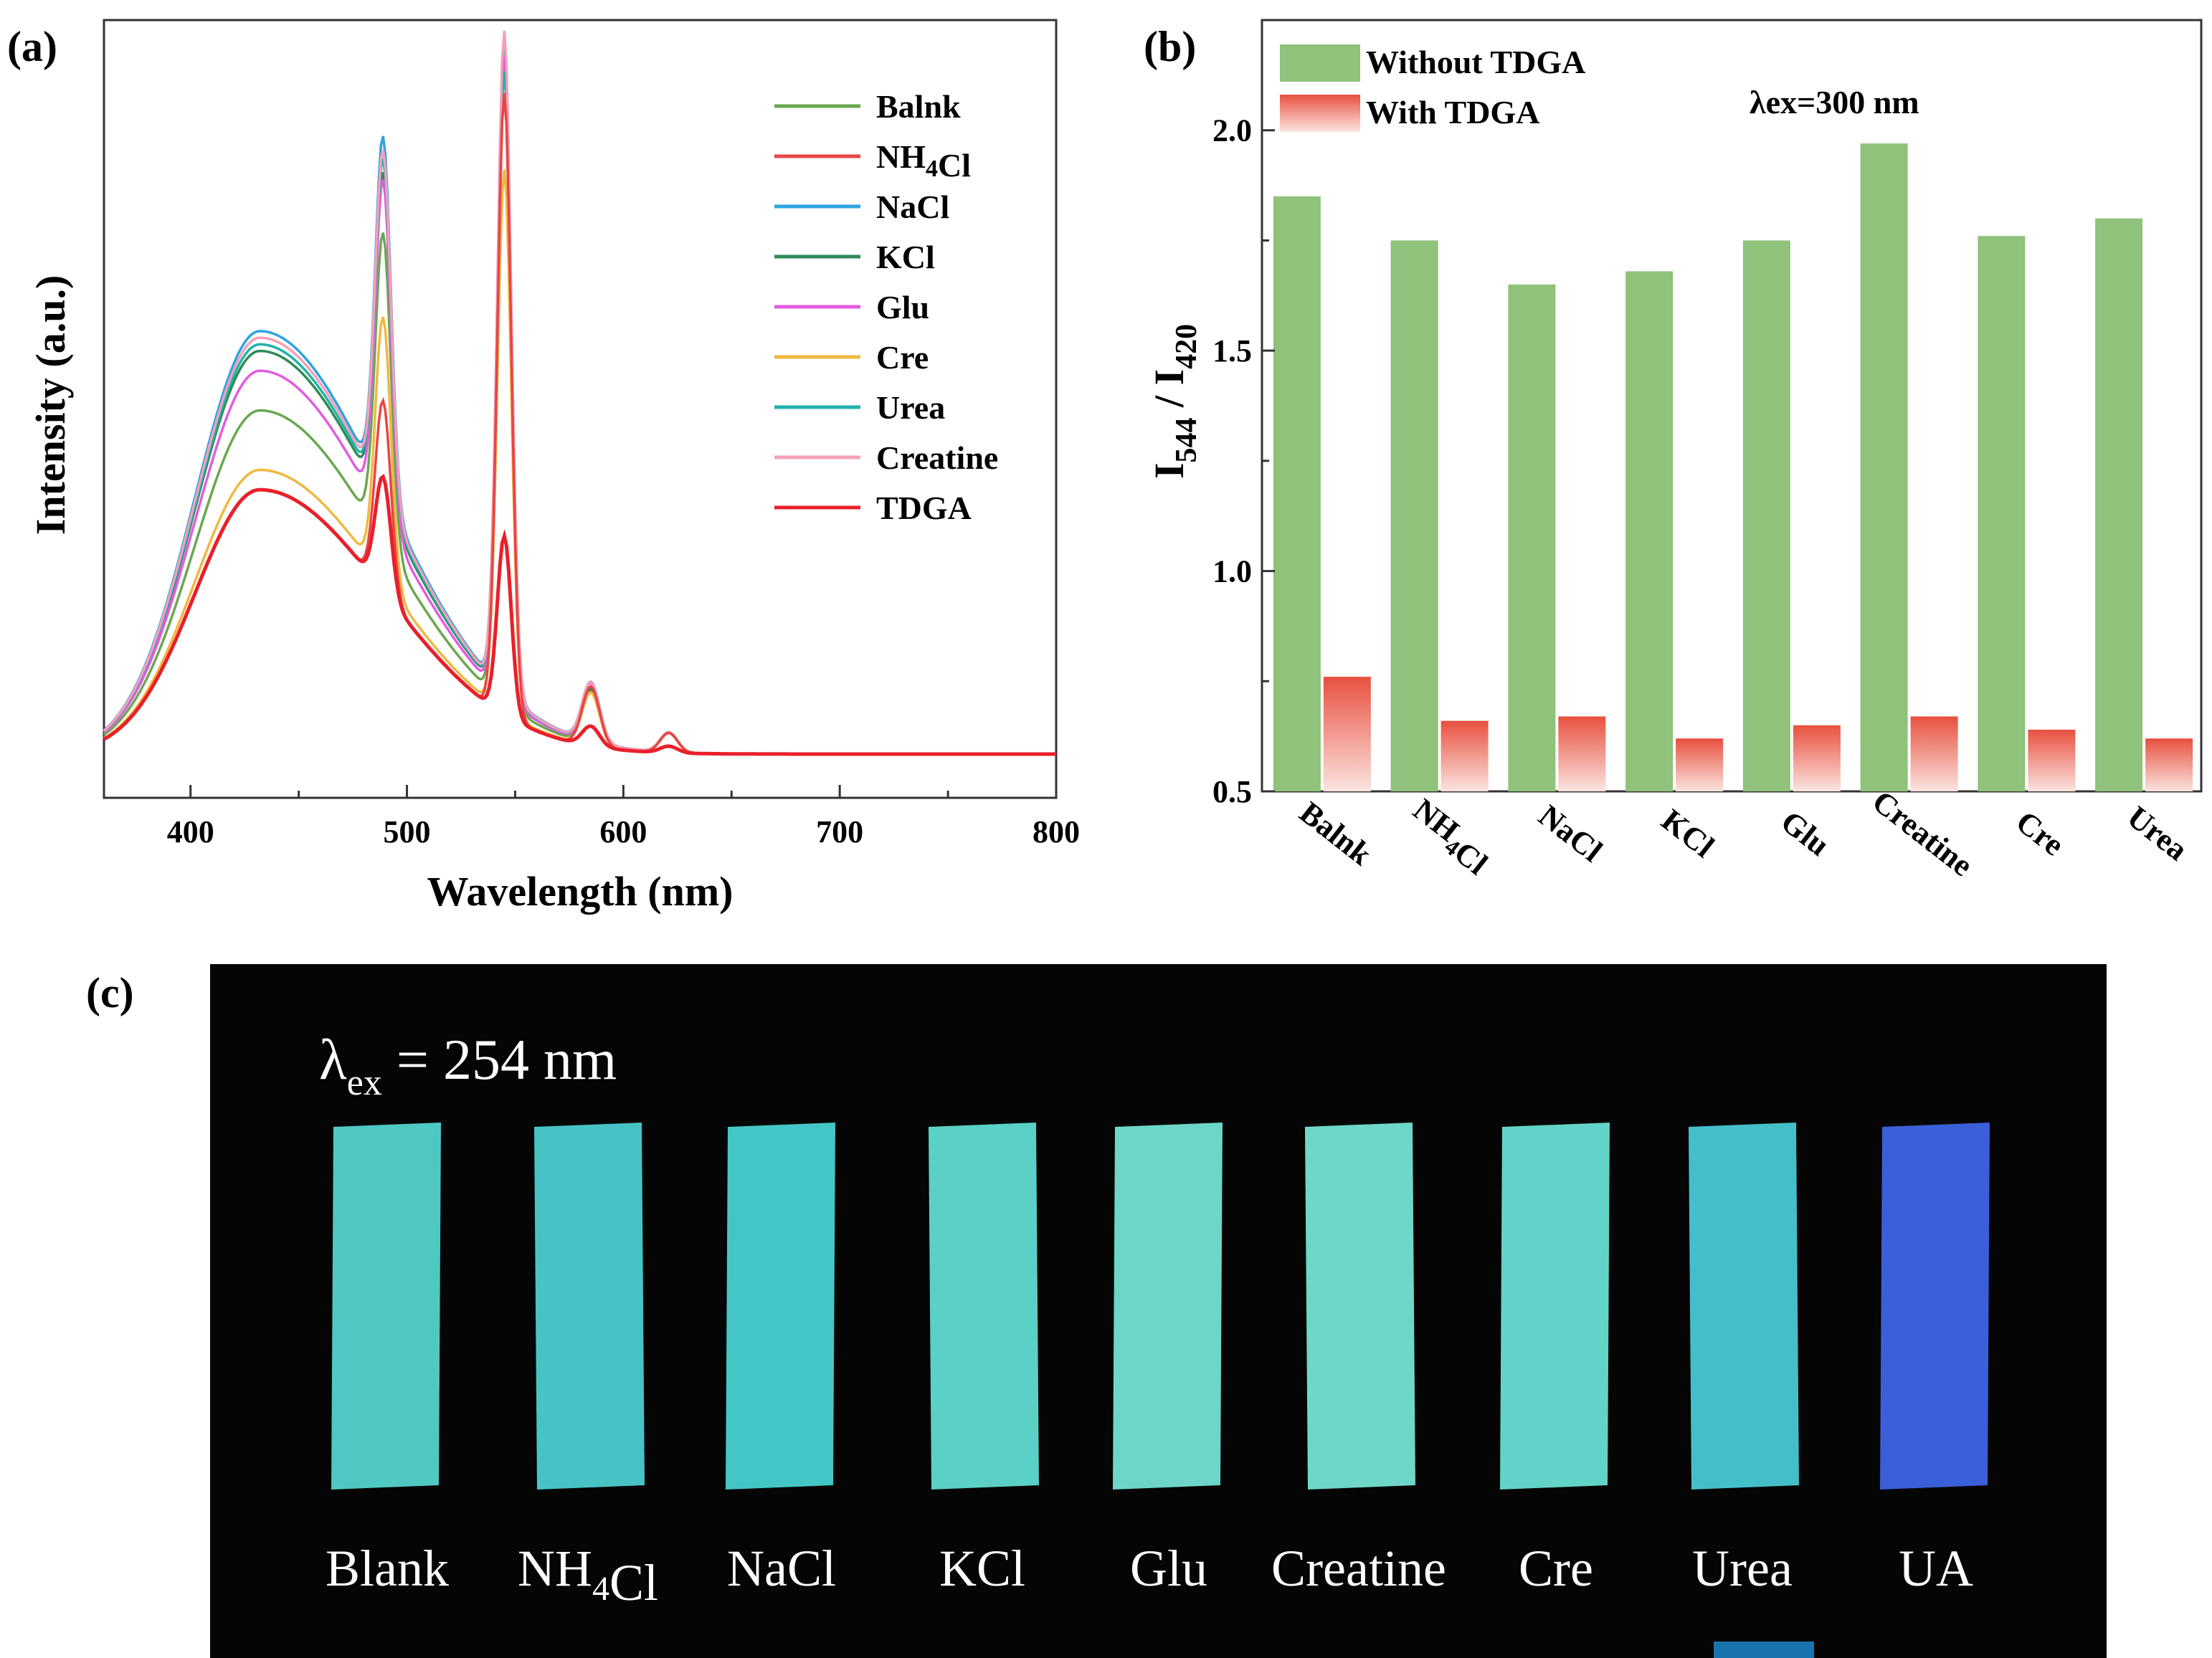 The height and width of the screenshot is (1658, 2212). What do you see at coordinates (32, 46) in the screenshot?
I see `panel-label-a: (a)` at bounding box center [32, 46].